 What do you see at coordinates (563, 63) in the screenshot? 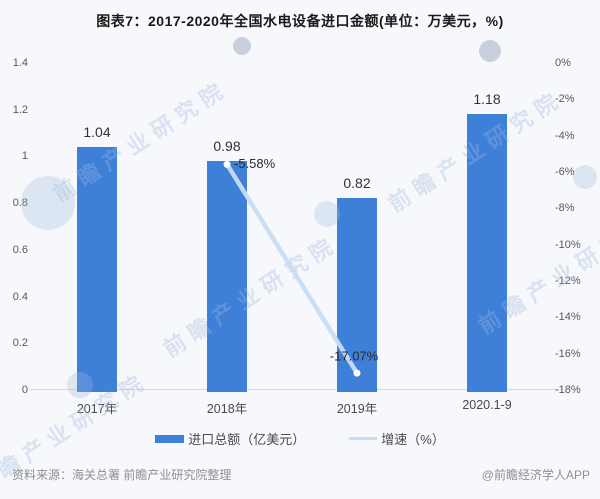
I see `y-axis-right-tick: 0%` at bounding box center [563, 63].